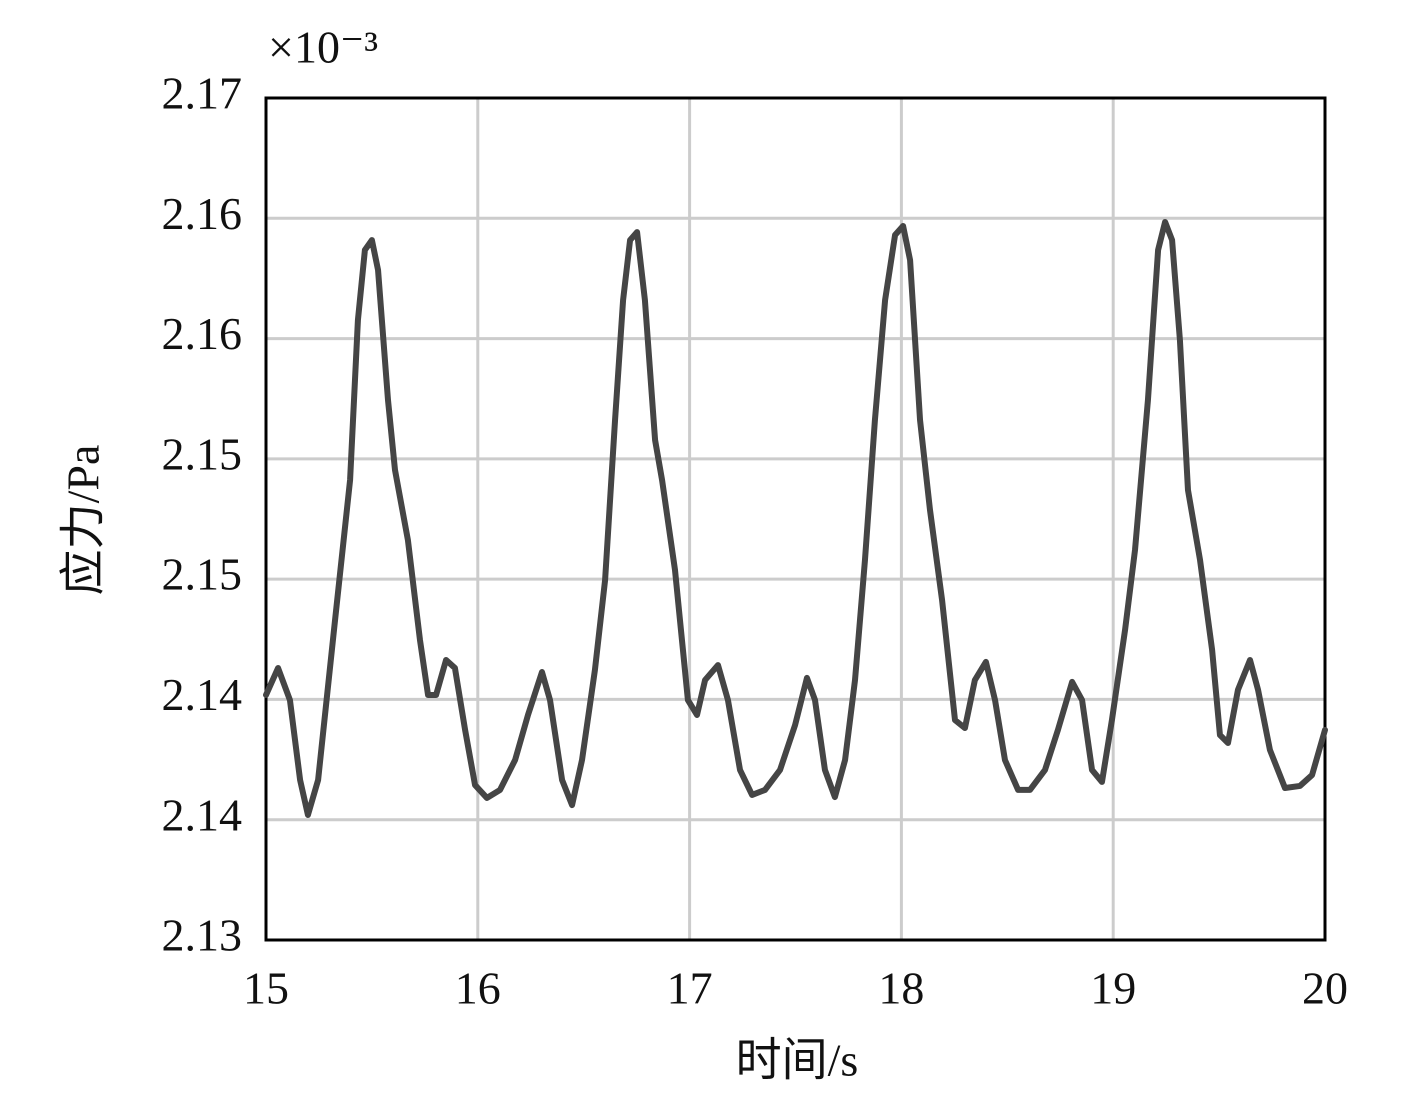 The height and width of the screenshot is (1106, 1417). Describe the element at coordinates (323, 47) in the screenshot. I see `y-multiplier: ×10⁻³` at that location.